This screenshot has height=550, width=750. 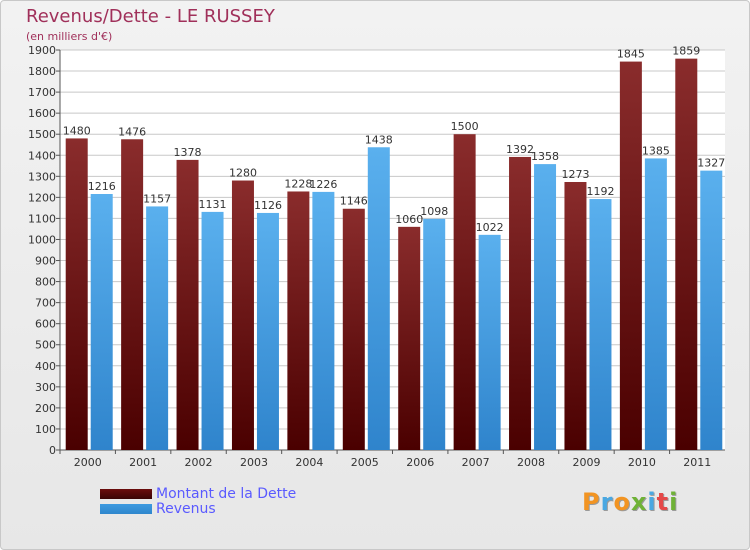 What do you see at coordinates (77, 130) in the screenshot?
I see `data-label-dette-2000: 1480` at bounding box center [77, 130].